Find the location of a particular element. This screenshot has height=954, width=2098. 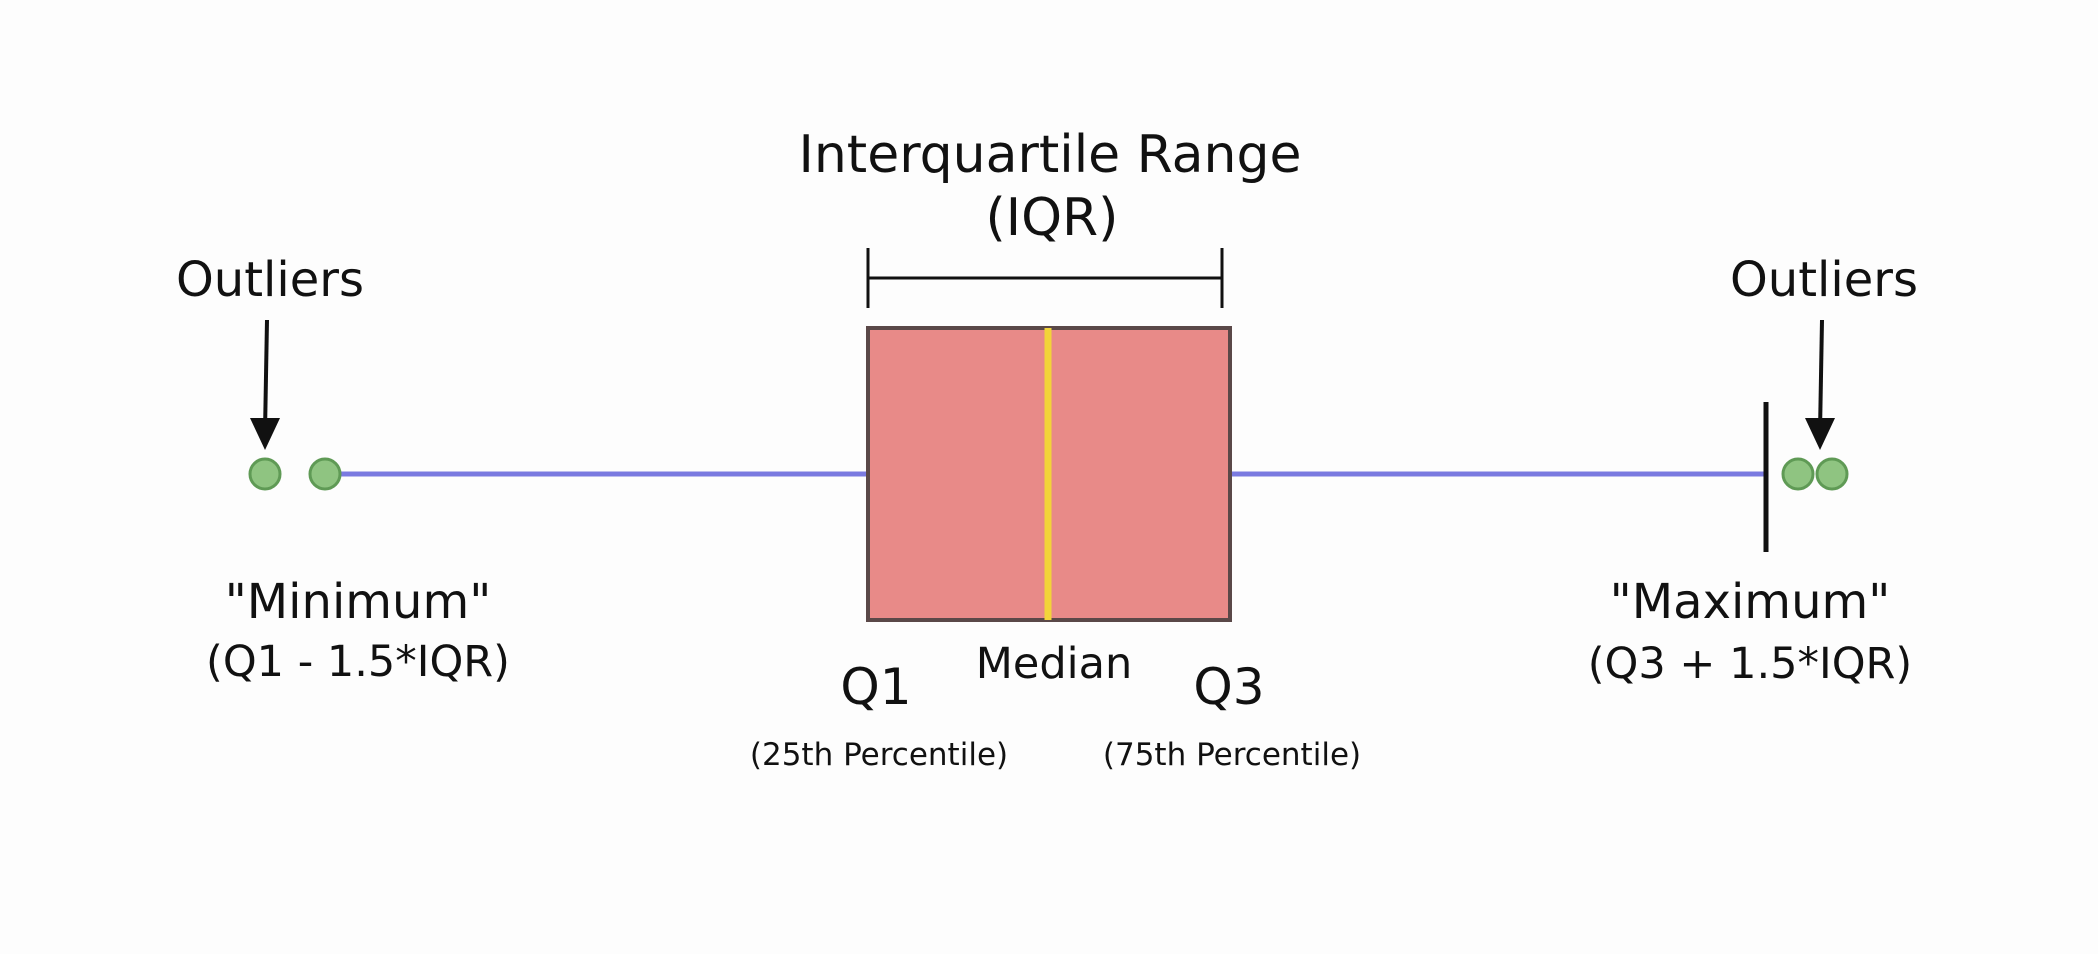

median-label: Median is located at coordinates (1054, 664).